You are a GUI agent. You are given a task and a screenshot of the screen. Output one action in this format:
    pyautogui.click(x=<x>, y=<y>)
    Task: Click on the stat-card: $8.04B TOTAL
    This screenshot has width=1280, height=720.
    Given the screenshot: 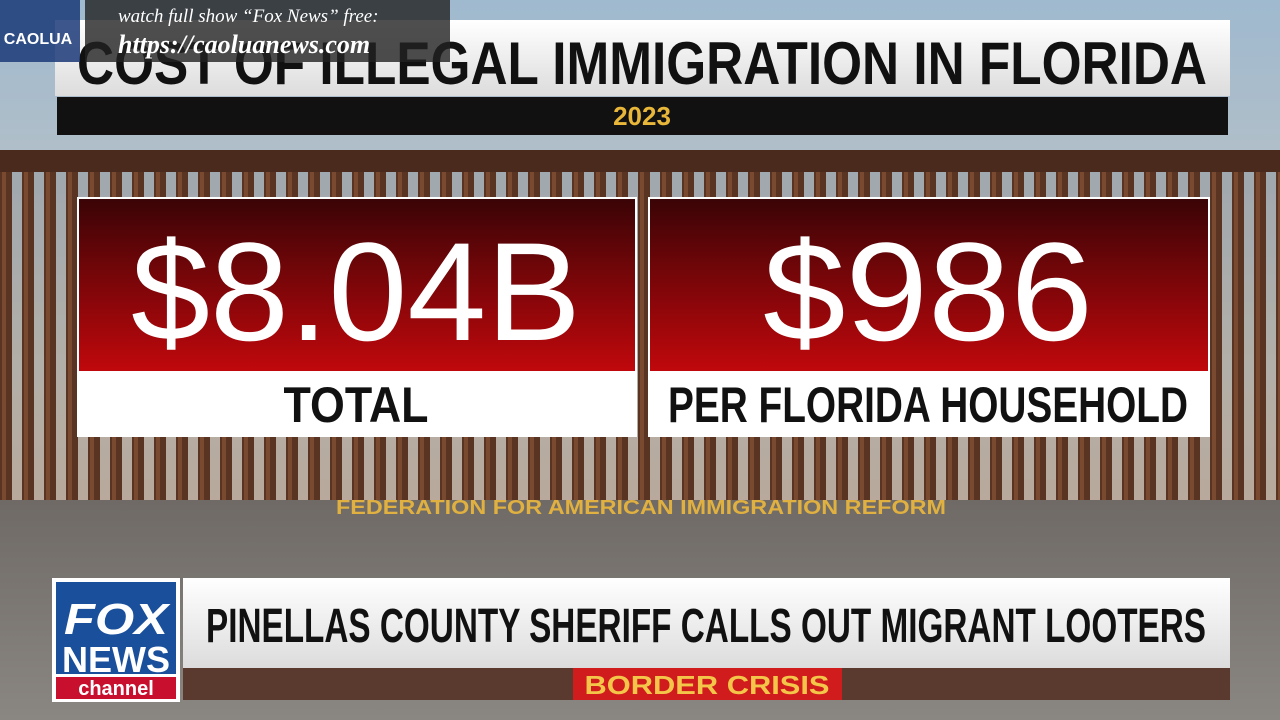 What is the action you would take?
    pyautogui.click(x=357, y=317)
    